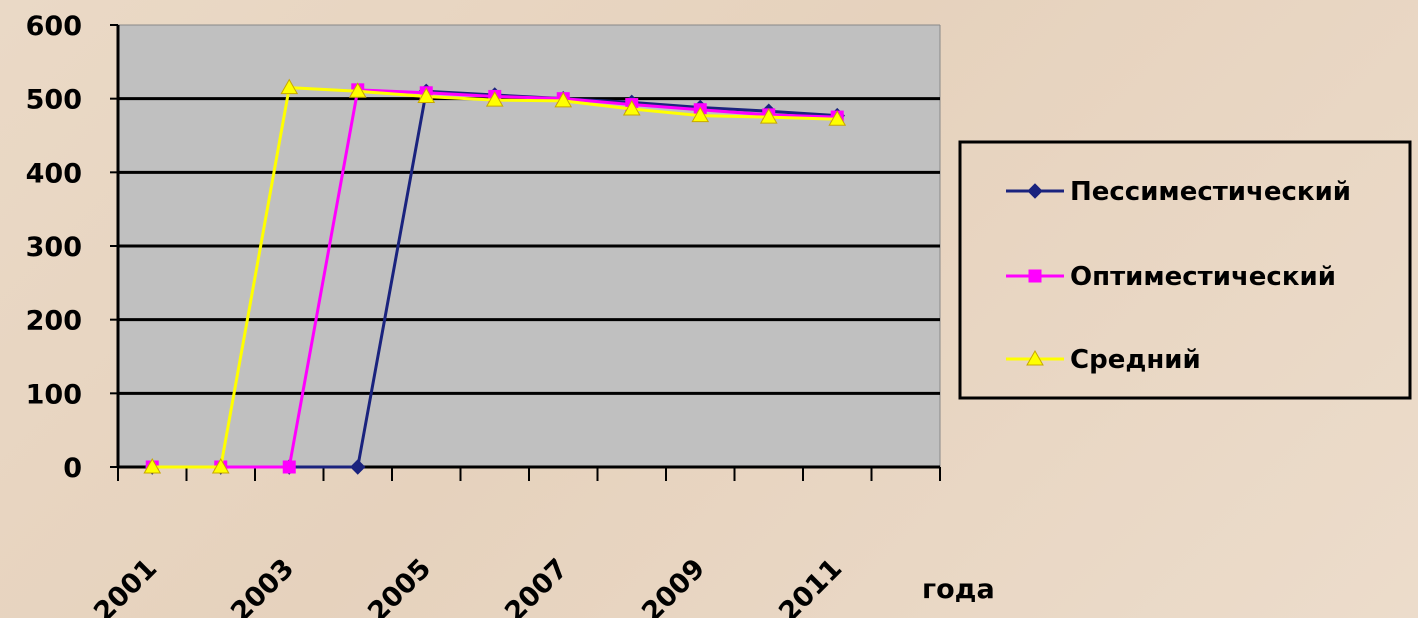 The image size is (1418, 618). I want to click on legend-pessimistic-label: Пессиместический, so click(1210, 192).